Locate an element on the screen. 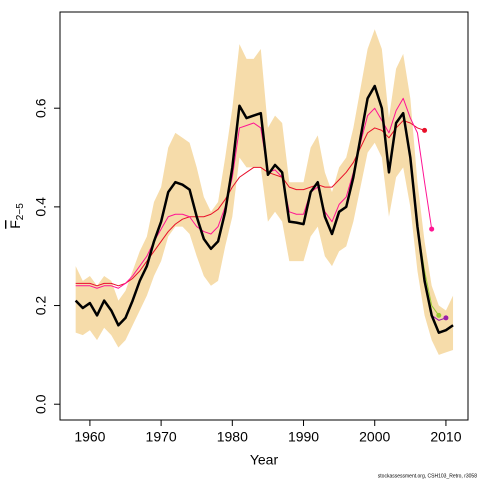  x-tick-label: 1960 is located at coordinates (89, 437).